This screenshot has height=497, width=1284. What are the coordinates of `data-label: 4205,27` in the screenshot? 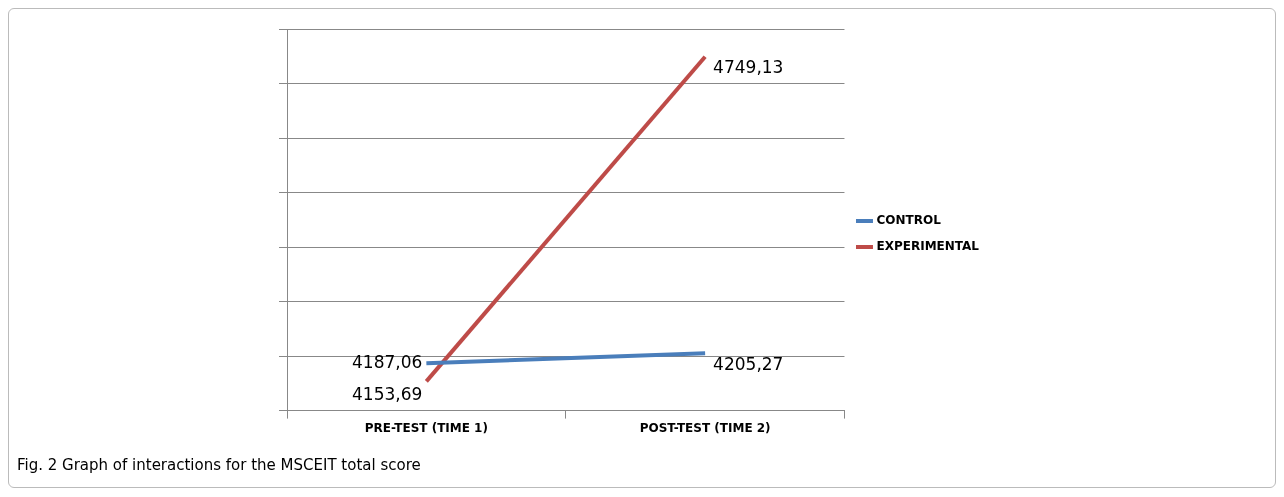 It's located at (748, 363).